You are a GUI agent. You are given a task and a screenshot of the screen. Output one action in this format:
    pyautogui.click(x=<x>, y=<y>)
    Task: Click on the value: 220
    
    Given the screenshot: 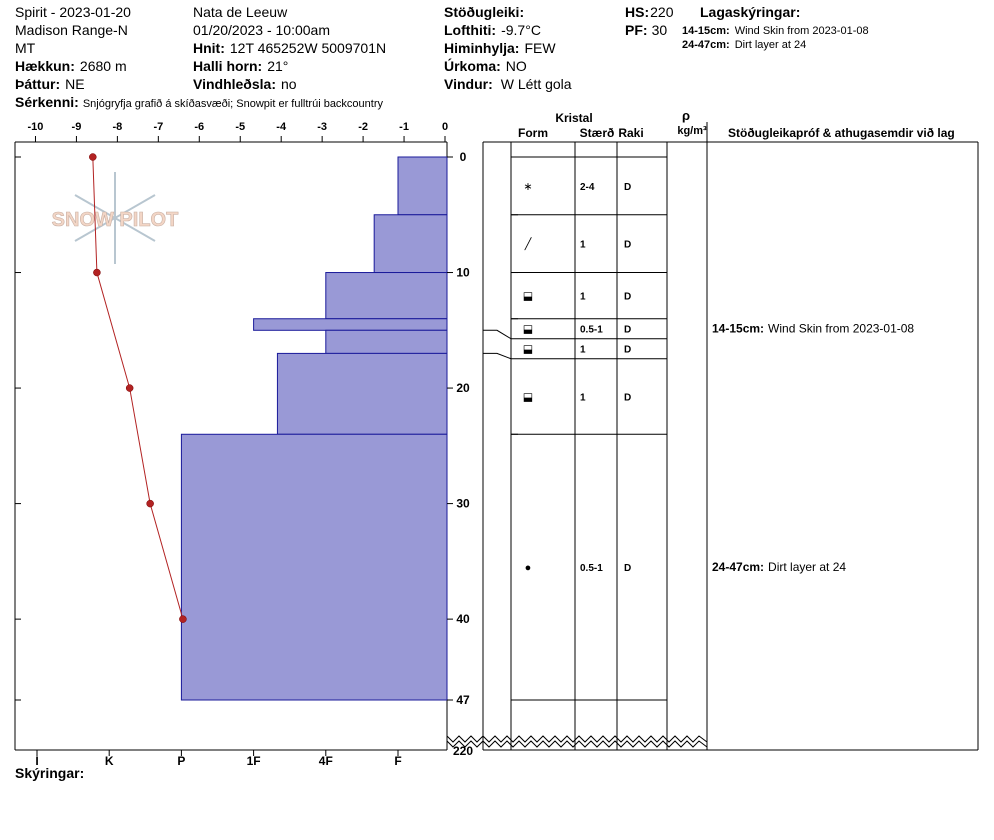 What is the action you would take?
    pyautogui.click(x=662, y=12)
    